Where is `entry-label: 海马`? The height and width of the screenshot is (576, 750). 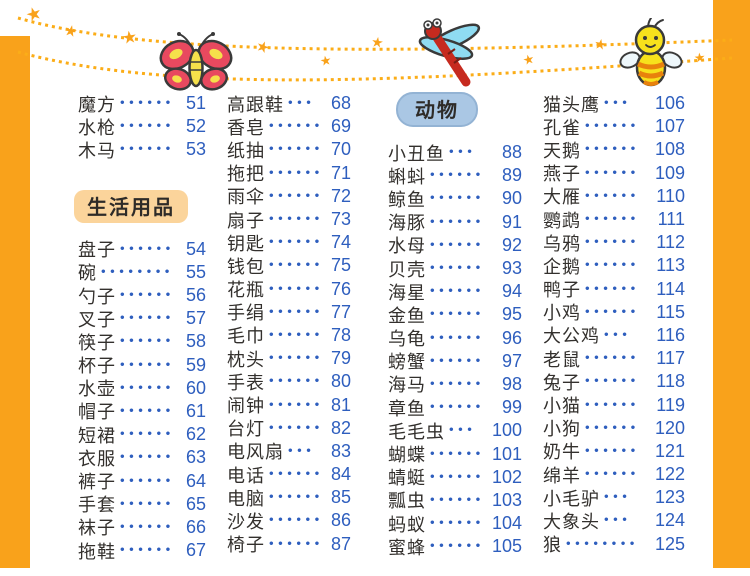
entry-label: 海马 is located at coordinates (407, 386).